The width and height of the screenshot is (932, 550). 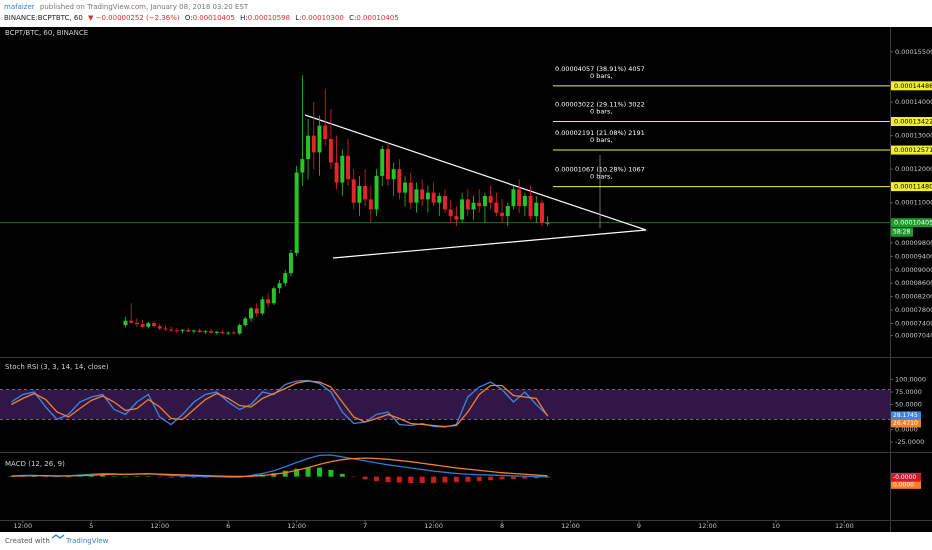 What do you see at coordinates (913, 136) in the screenshot?
I see `y-tick-label: 0.00013000` at bounding box center [913, 136].